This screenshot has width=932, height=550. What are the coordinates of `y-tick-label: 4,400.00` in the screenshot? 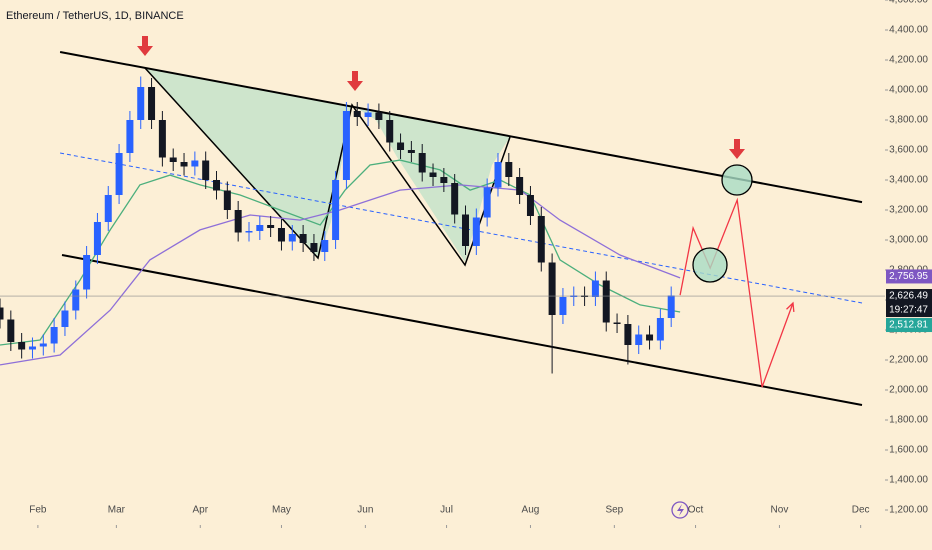 It's located at (908, 30).